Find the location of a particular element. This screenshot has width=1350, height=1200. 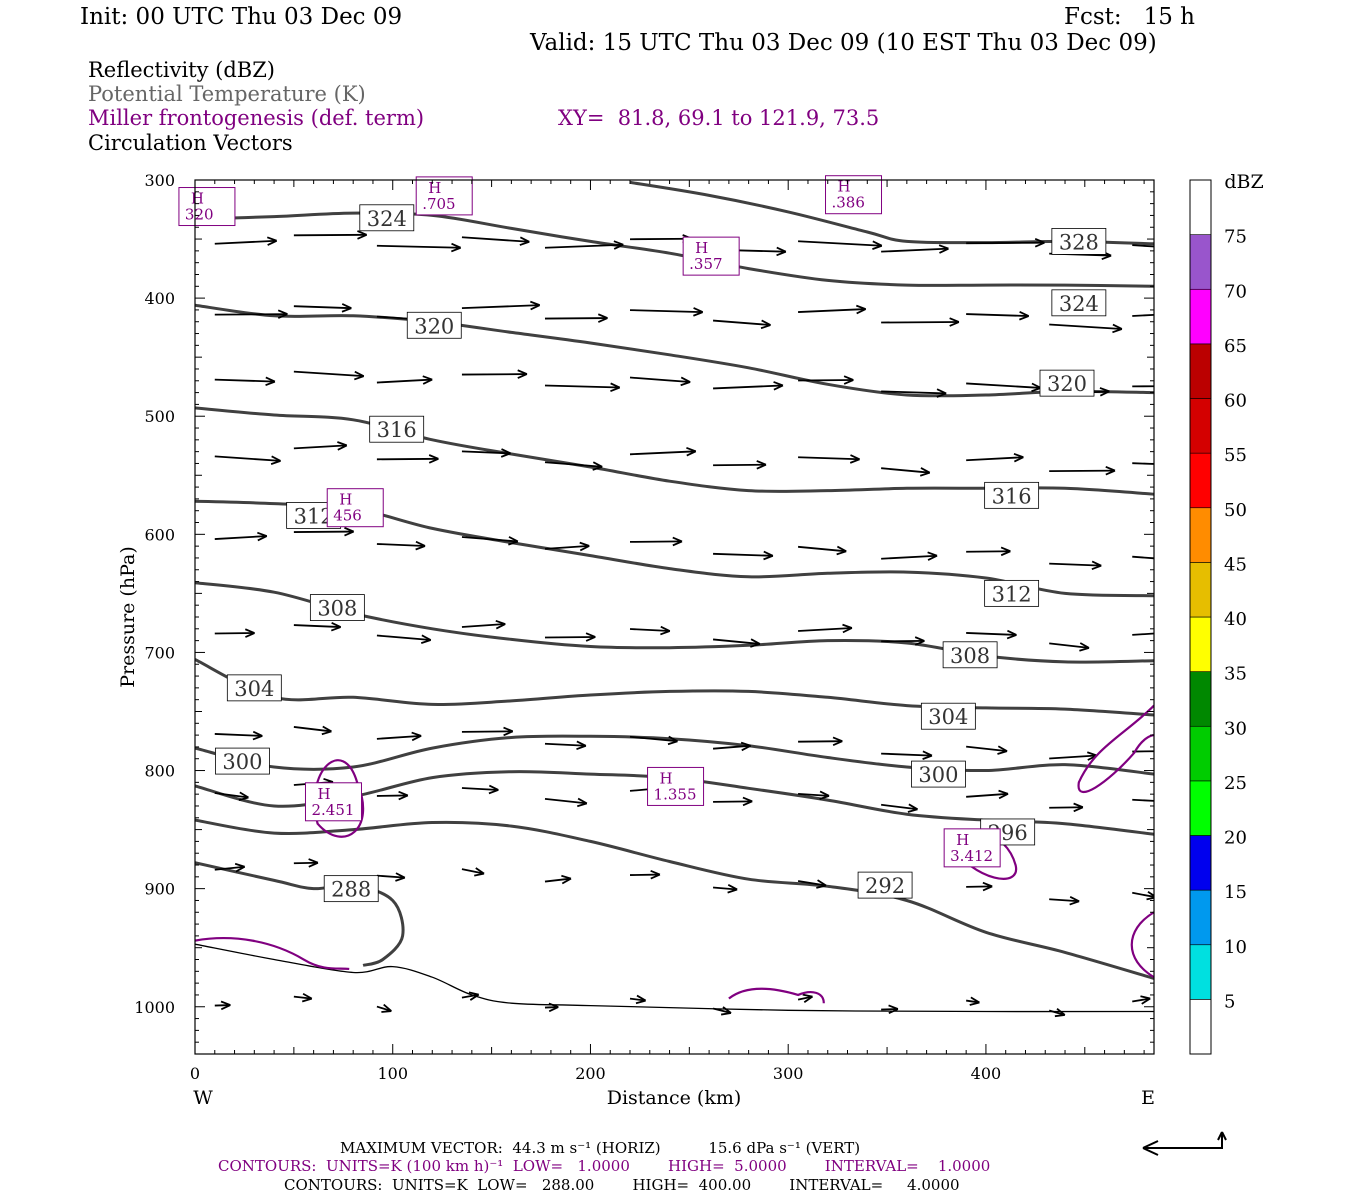

miller-high-label: H.705 is located at coordinates (444, 196).